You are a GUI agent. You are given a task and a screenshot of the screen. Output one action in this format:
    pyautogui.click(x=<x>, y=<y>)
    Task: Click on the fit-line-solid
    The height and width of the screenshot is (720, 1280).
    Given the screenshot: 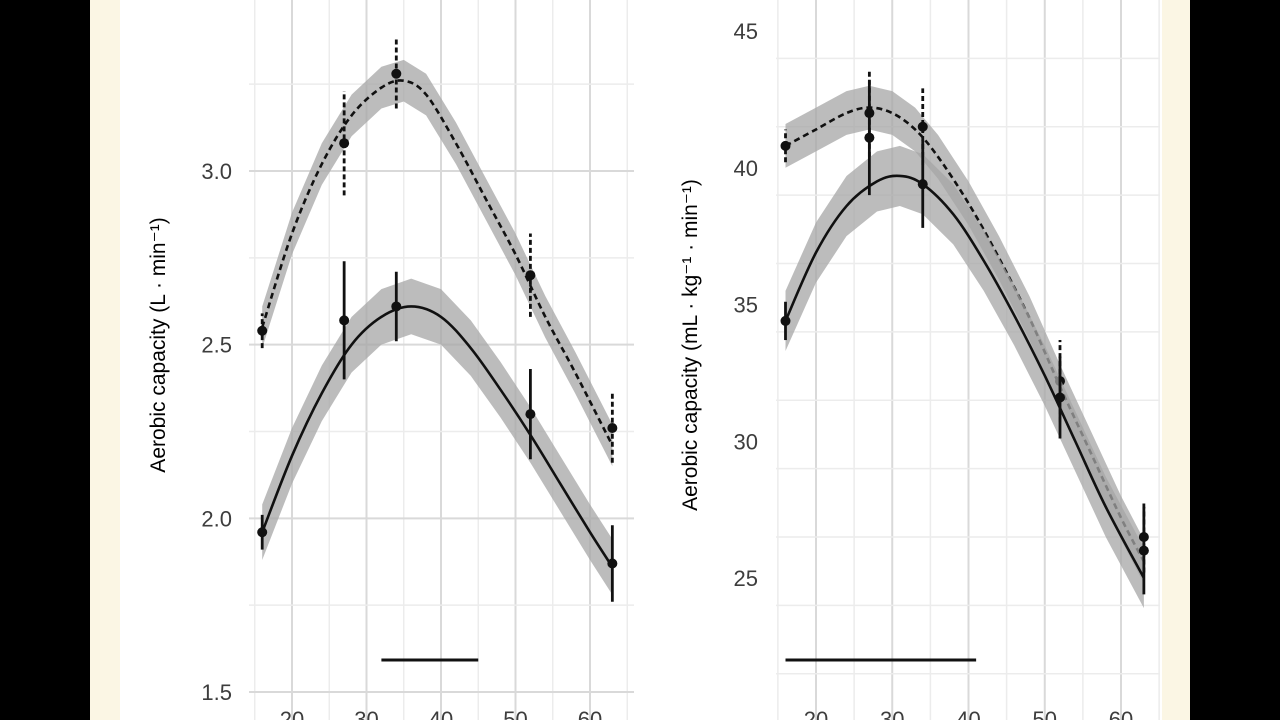 What is the action you would take?
    pyautogui.click(x=437, y=436)
    